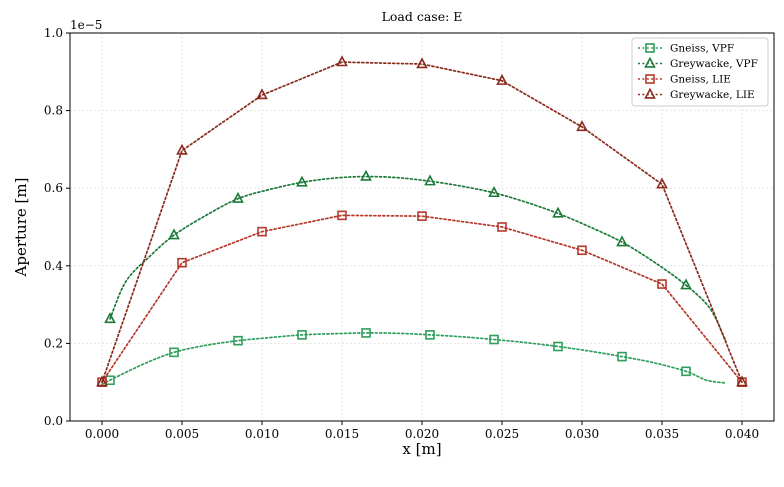 This screenshot has width=784, height=487. I want to click on y-tick-label: 0.4, so click(53, 266).